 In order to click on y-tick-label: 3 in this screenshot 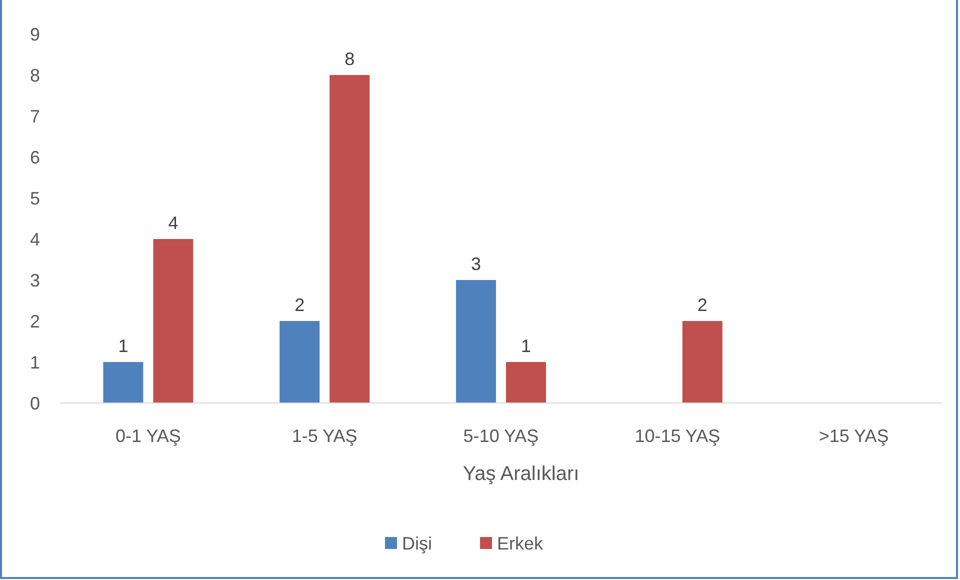, I will do `click(35, 280)`.